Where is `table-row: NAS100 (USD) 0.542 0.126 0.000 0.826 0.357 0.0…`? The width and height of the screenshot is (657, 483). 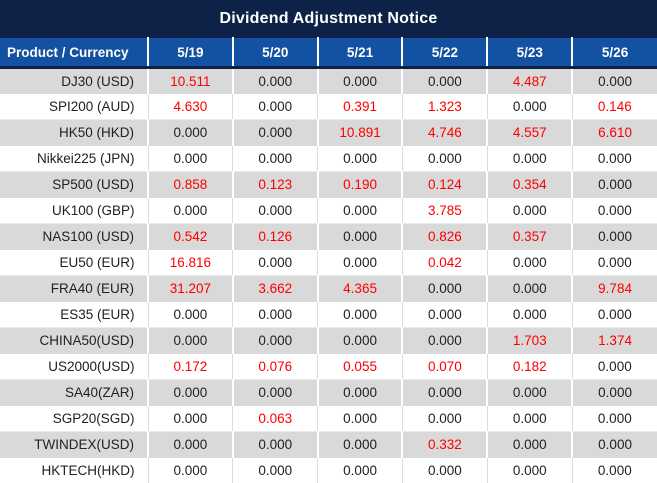 table-row: NAS100 (USD) 0.542 0.126 0.000 0.826 0.357 0.0… is located at coordinates (328, 236).